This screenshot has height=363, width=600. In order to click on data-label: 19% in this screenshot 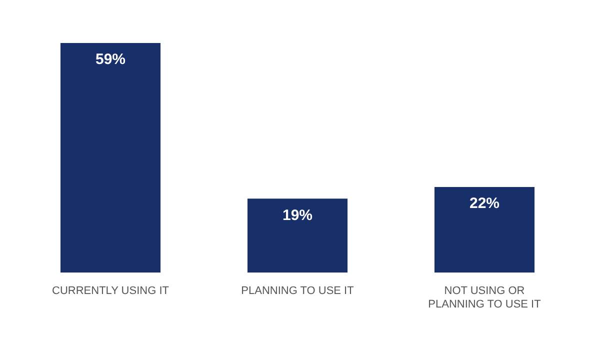, I will do `click(297, 215)`.